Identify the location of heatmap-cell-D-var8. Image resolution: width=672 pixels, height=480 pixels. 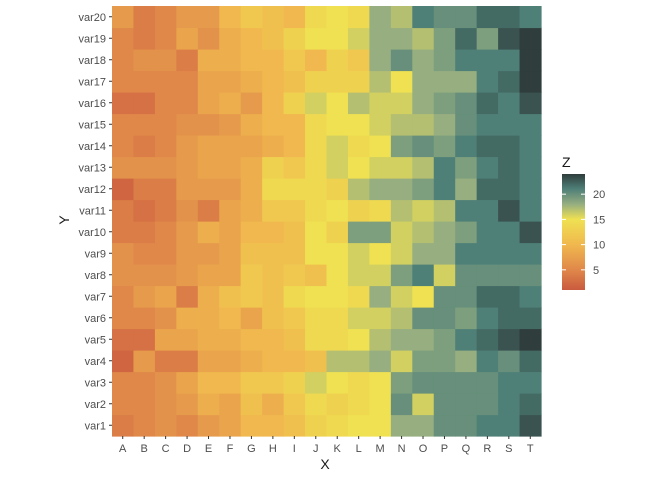
(187, 275).